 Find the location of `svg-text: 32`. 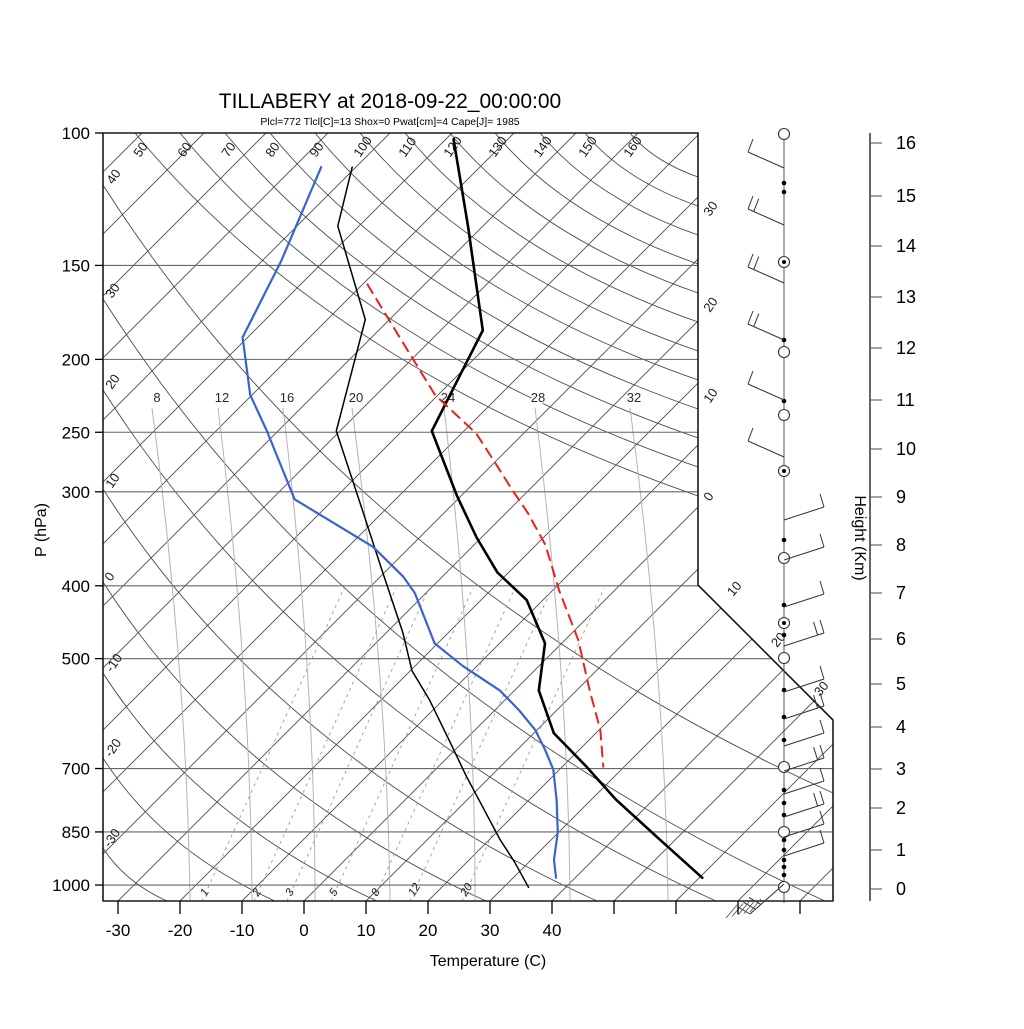

svg-text: 32 is located at coordinates (634, 397).